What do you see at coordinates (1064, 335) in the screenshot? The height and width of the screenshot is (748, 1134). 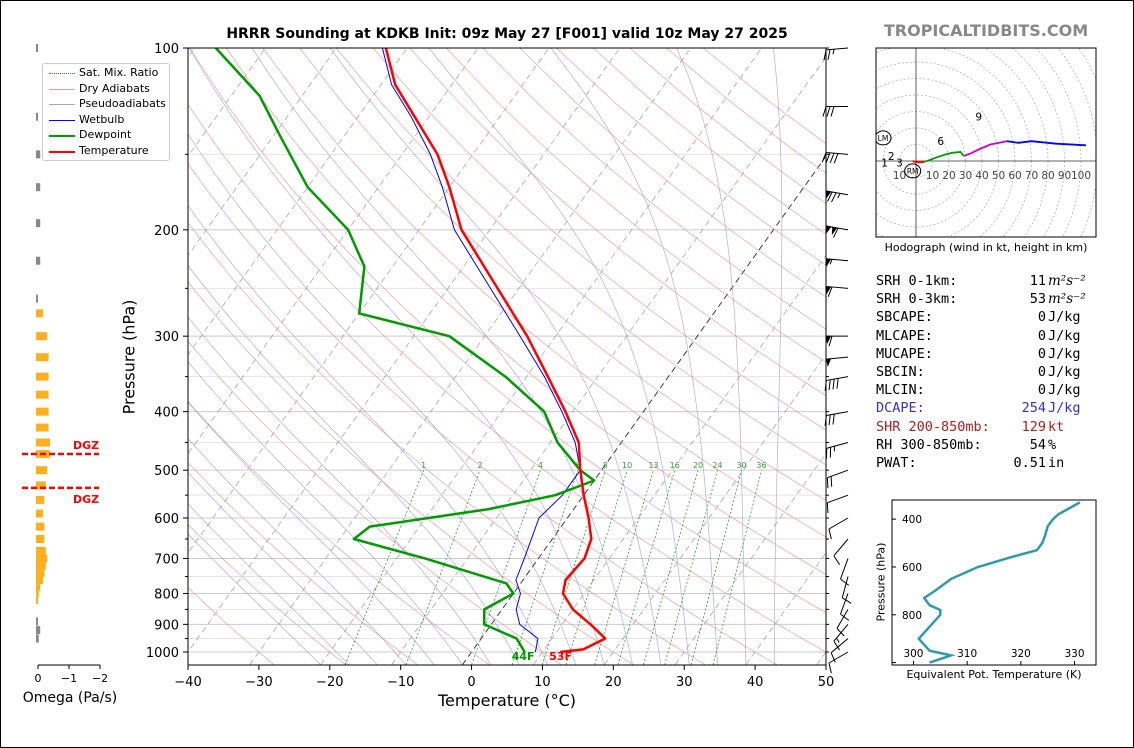 I see `stat-unit: J/kg` at bounding box center [1064, 335].